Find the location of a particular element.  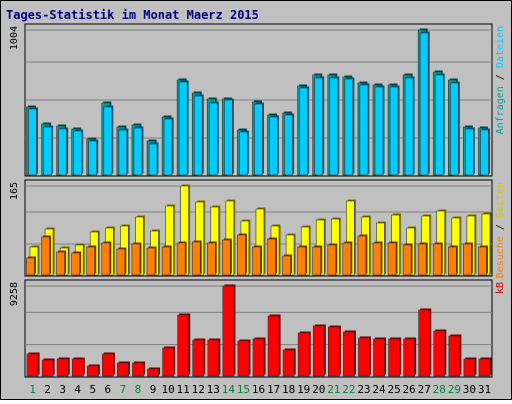

x-tick-label: 9 is located at coordinates (153, 389).